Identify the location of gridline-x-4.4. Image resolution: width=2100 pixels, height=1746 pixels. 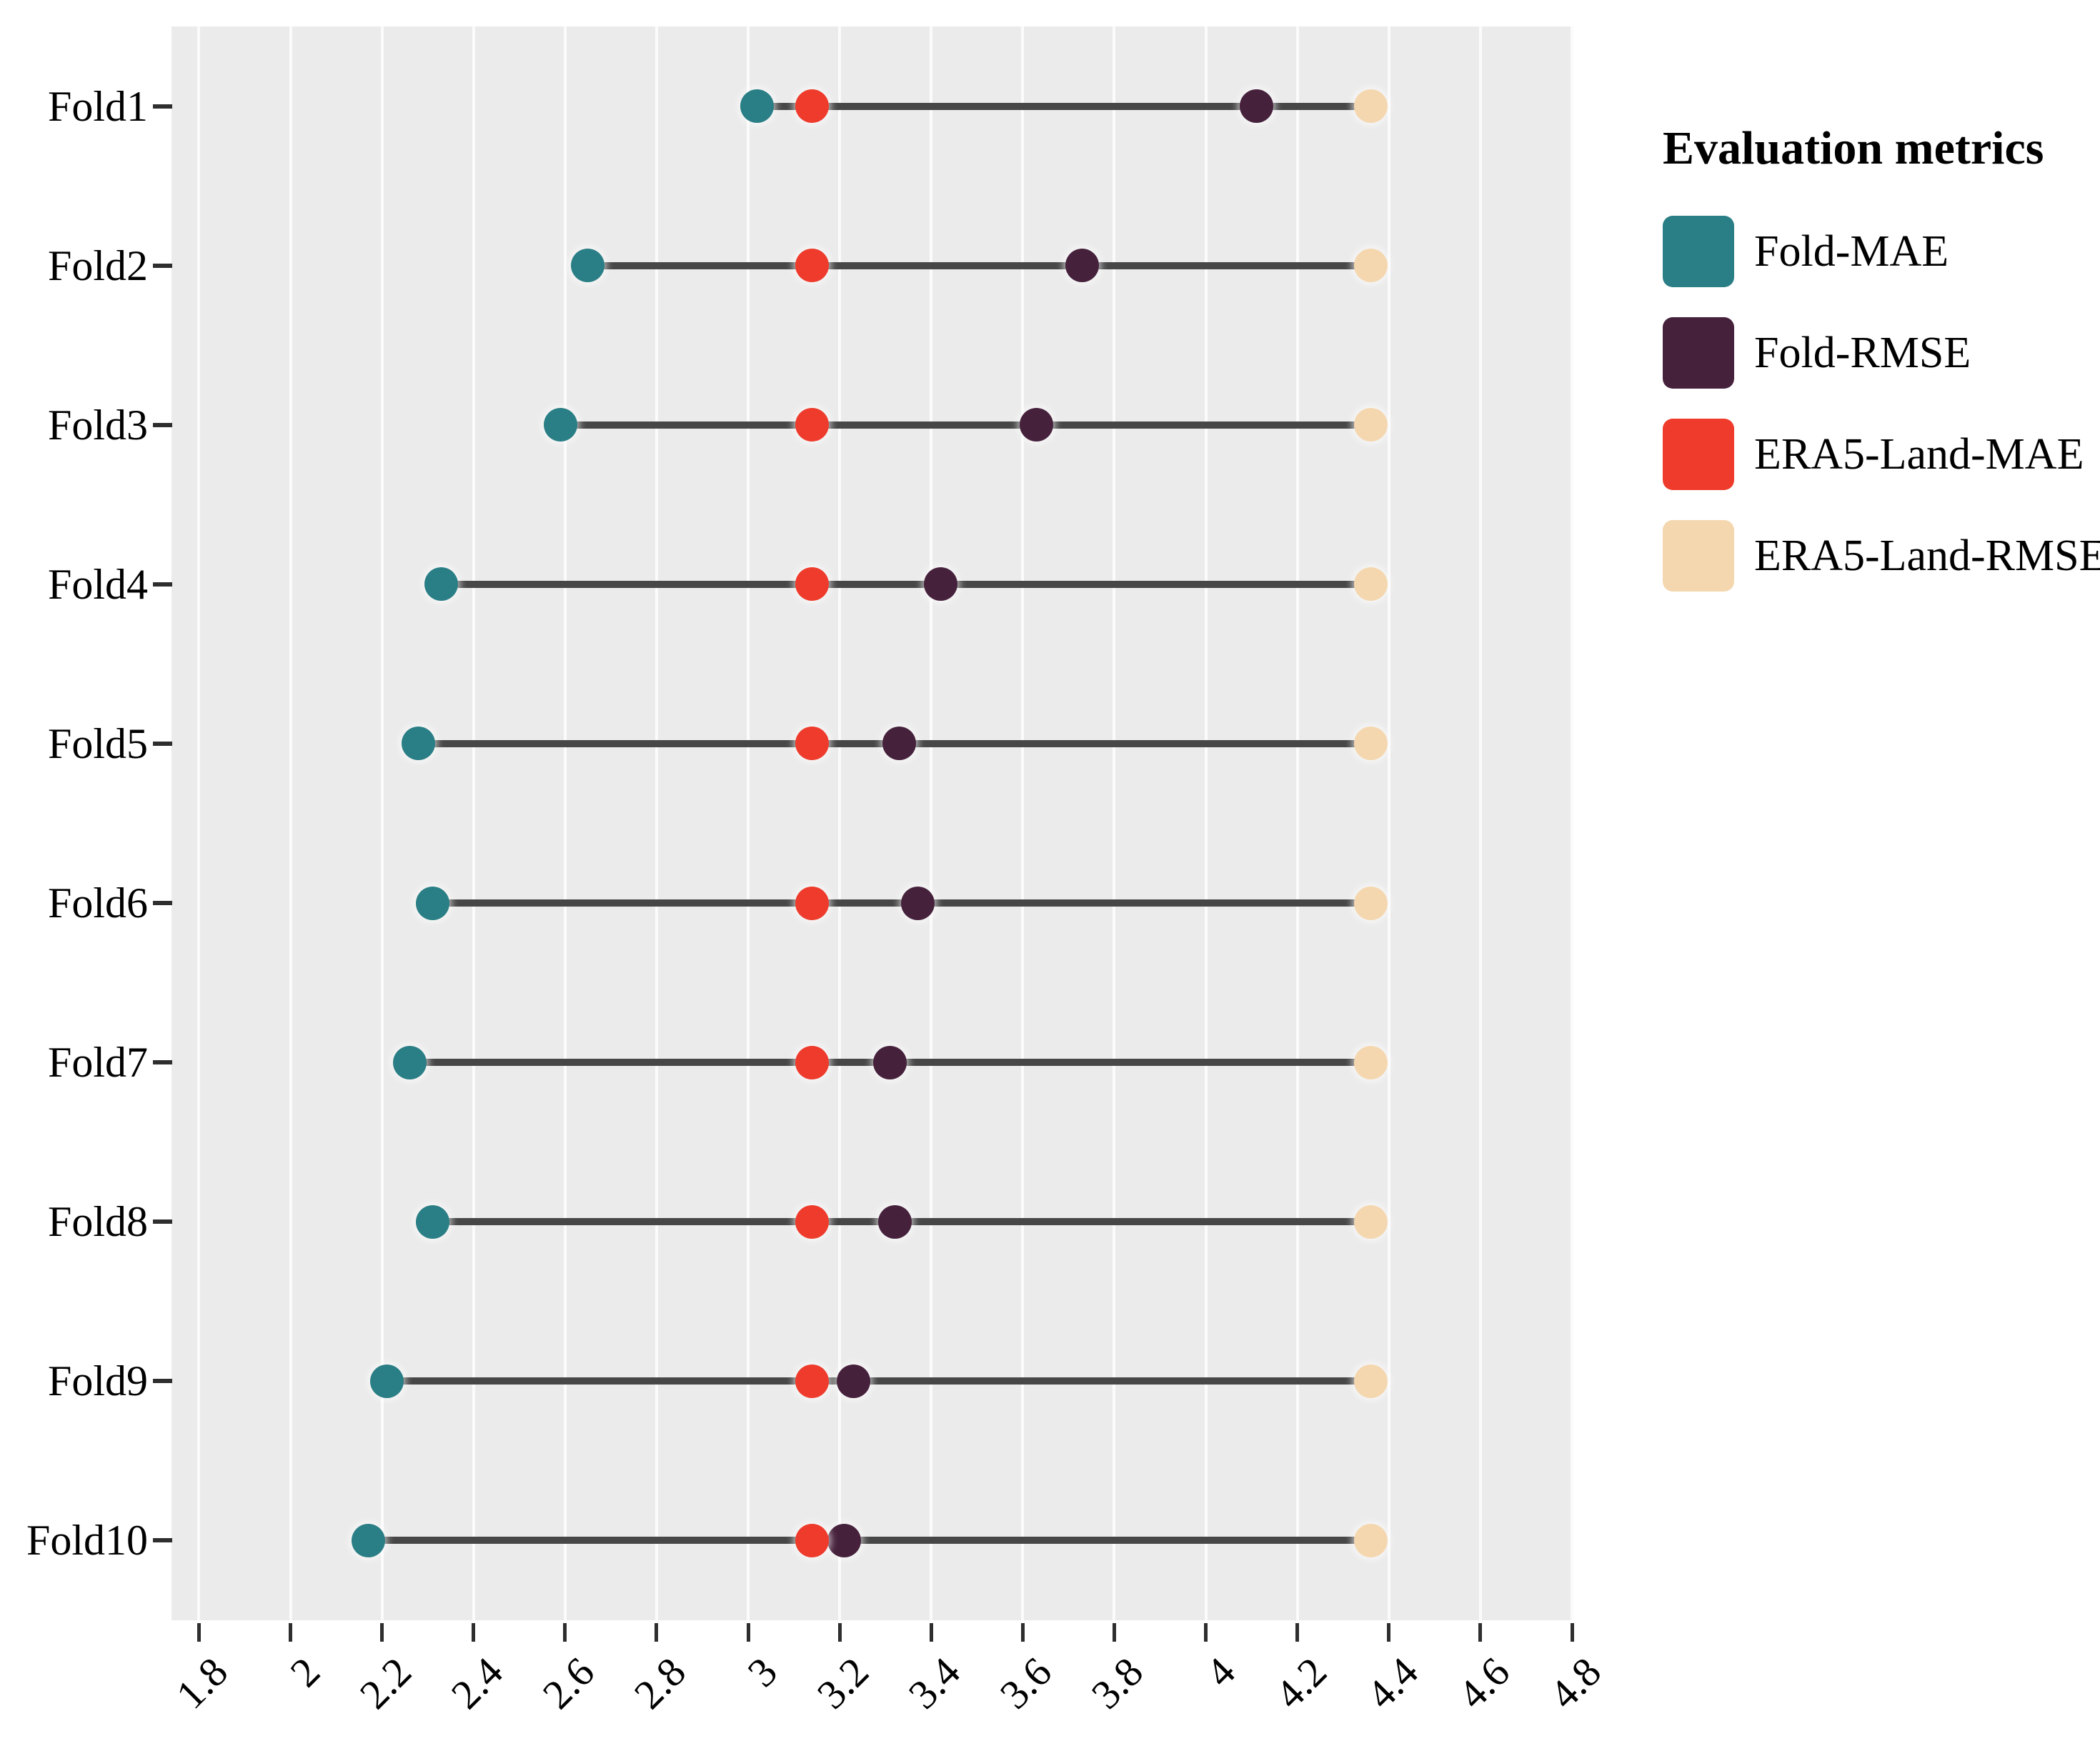
(1388, 823).